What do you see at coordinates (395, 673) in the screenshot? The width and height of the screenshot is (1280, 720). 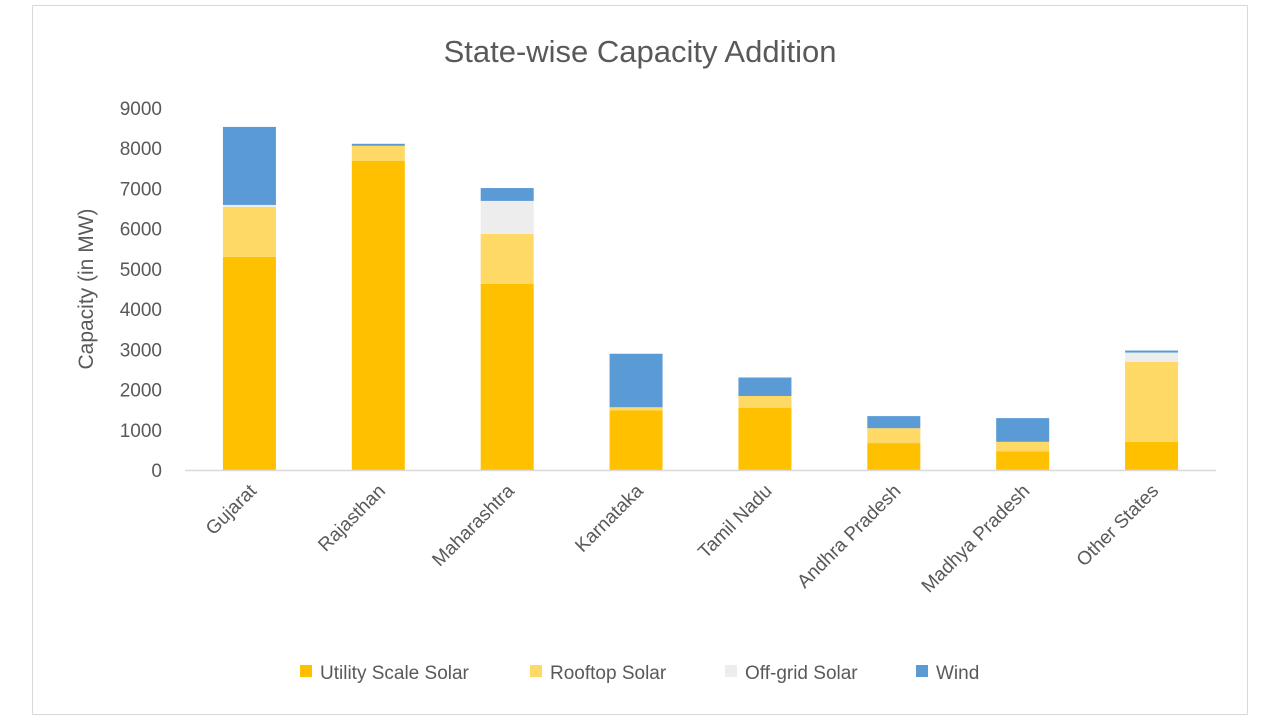 I see `legend-label: Utility Scale Solar` at bounding box center [395, 673].